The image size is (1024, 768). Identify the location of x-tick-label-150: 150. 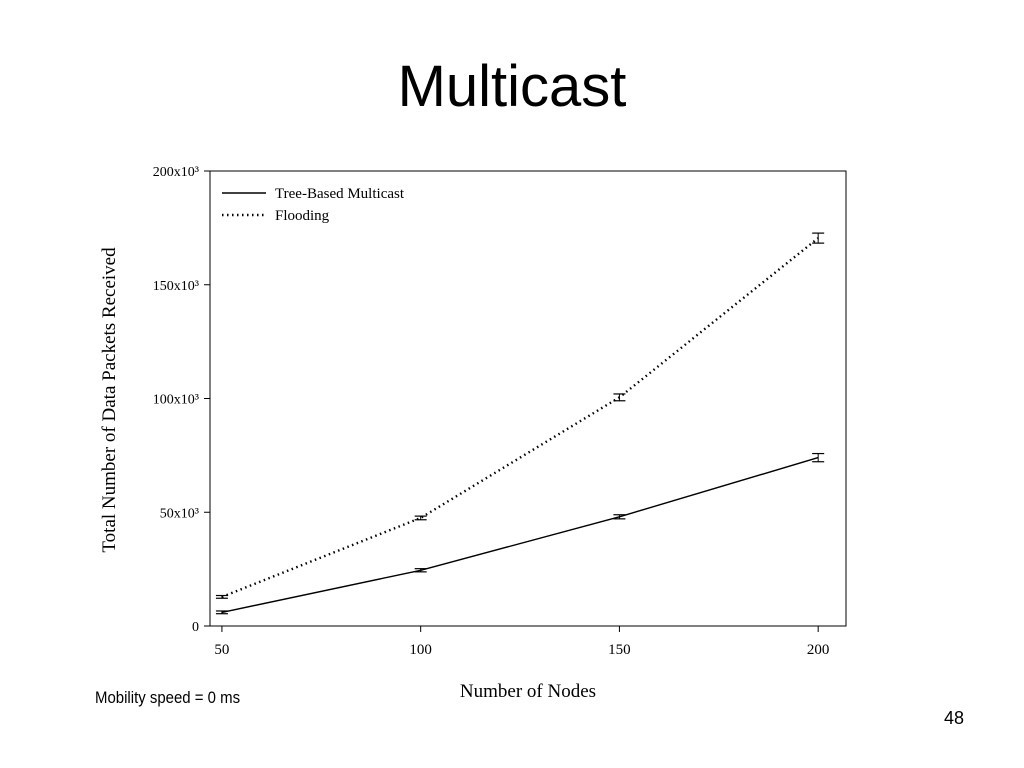
(619, 650).